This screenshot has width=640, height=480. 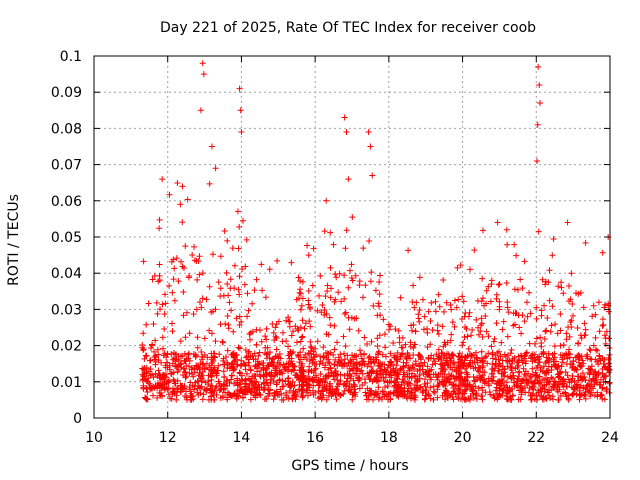 What do you see at coordinates (168, 438) in the screenshot?
I see `x-tick-label: 12` at bounding box center [168, 438].